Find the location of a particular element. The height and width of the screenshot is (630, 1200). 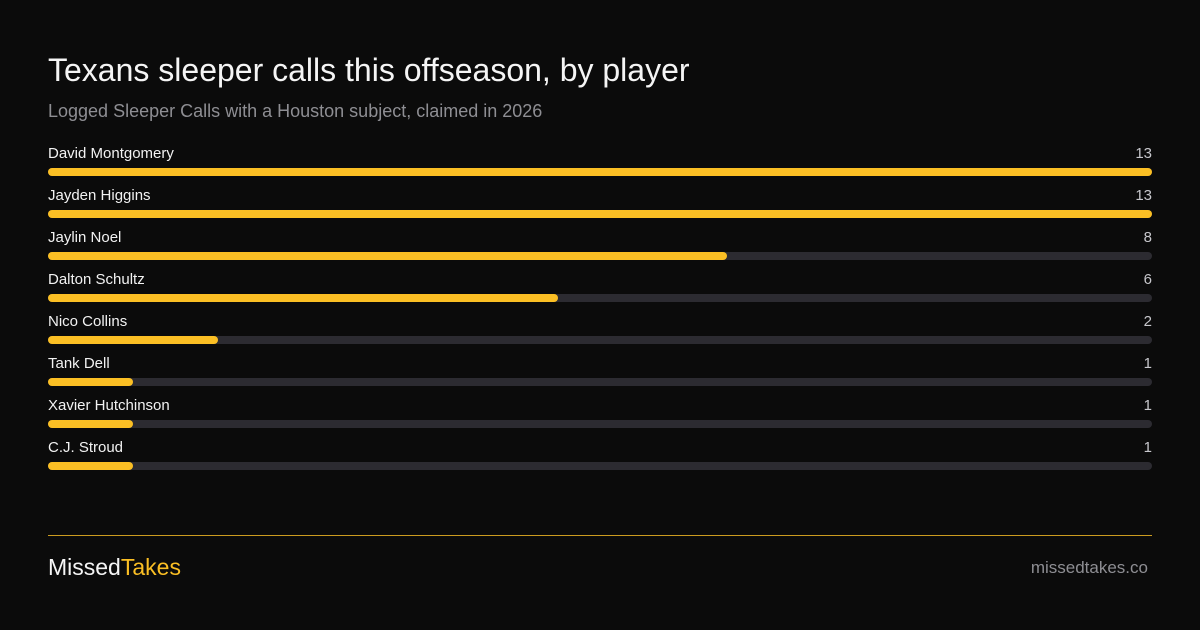

bar-row: David Montgomery 13 is located at coordinates (600, 164).